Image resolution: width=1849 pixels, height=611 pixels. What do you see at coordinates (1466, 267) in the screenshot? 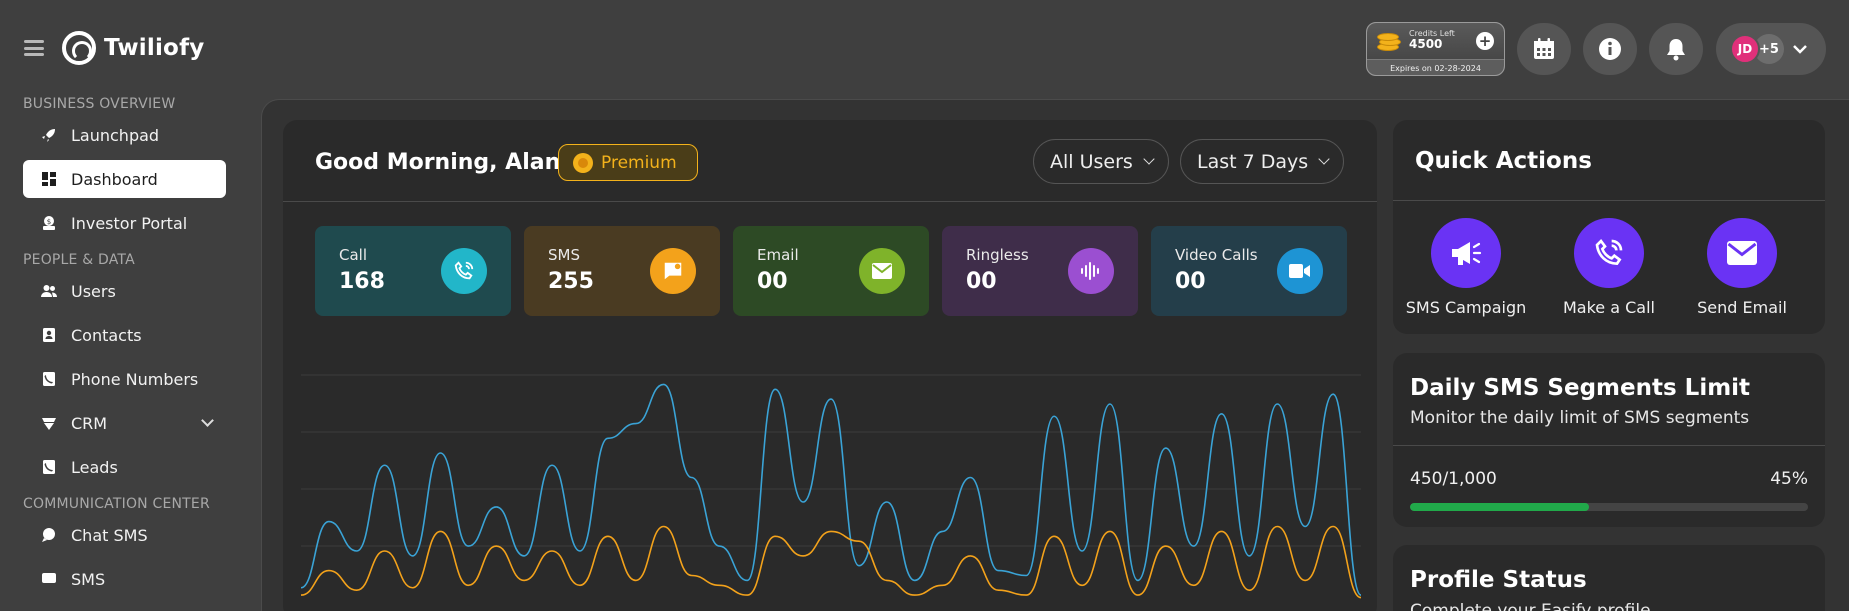
I see `sms-campaign-button: SMS Campaign` at bounding box center [1466, 267].